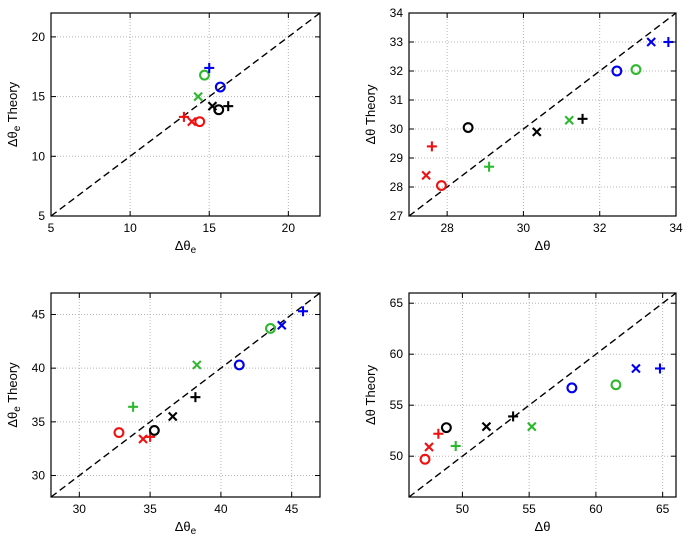  Describe the element at coordinates (292, 509) in the screenshot. I see `x-tick-label: 45` at that location.